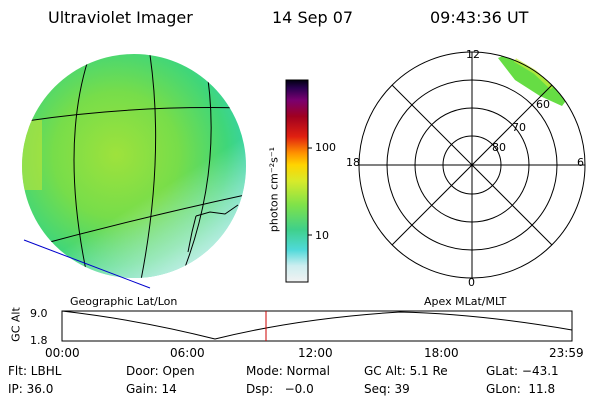 The image size is (600, 400). I want to click on lat-label-70: 70, so click(519, 127).